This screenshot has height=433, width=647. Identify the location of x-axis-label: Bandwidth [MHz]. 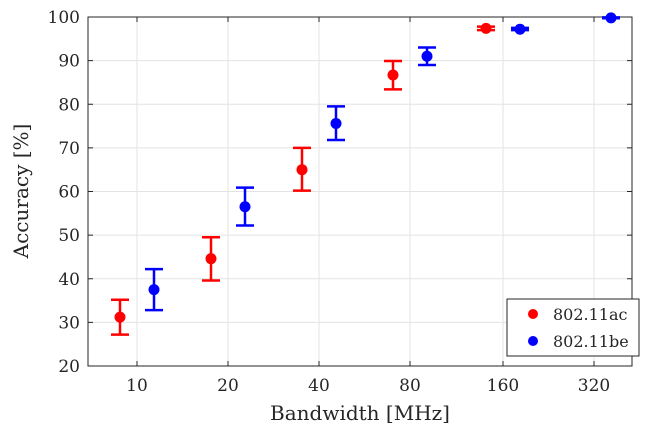
(360, 413).